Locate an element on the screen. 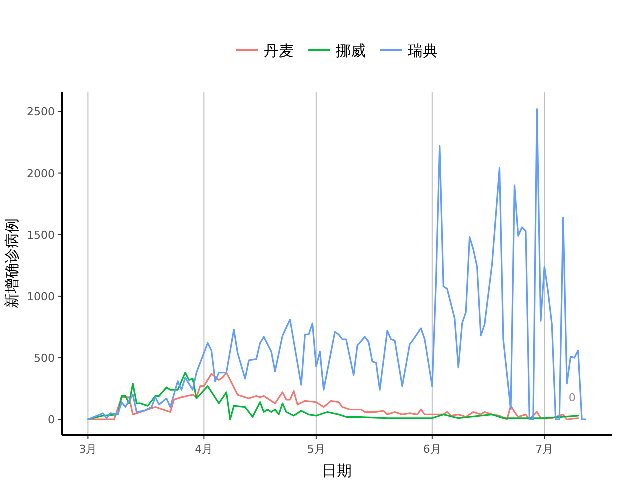  y-tick-label: 2500 is located at coordinates (41, 112).